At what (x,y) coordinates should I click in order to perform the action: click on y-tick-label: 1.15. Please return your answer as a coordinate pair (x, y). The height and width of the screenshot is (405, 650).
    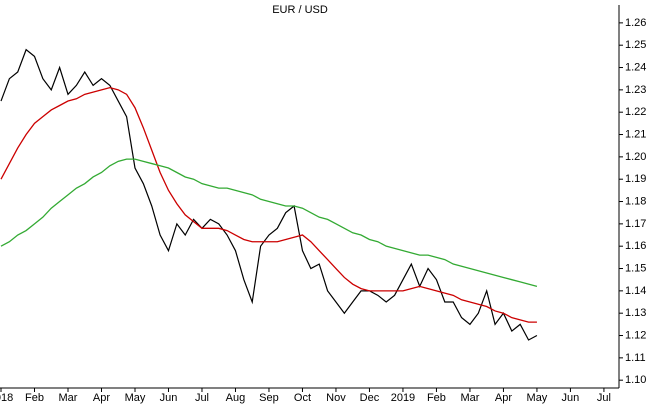
    Looking at the image, I should click on (635, 268).